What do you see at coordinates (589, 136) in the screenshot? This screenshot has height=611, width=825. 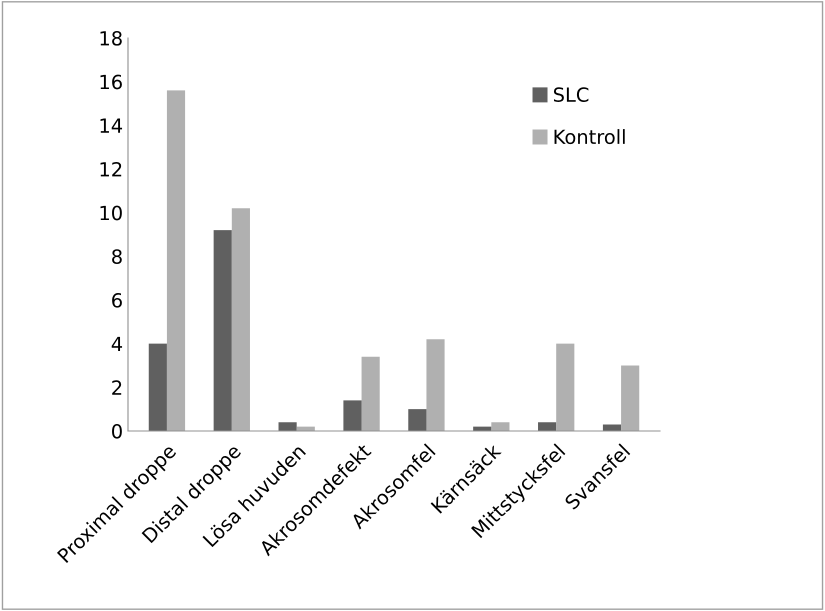 I see `legend-label: Kontroll` at bounding box center [589, 136].